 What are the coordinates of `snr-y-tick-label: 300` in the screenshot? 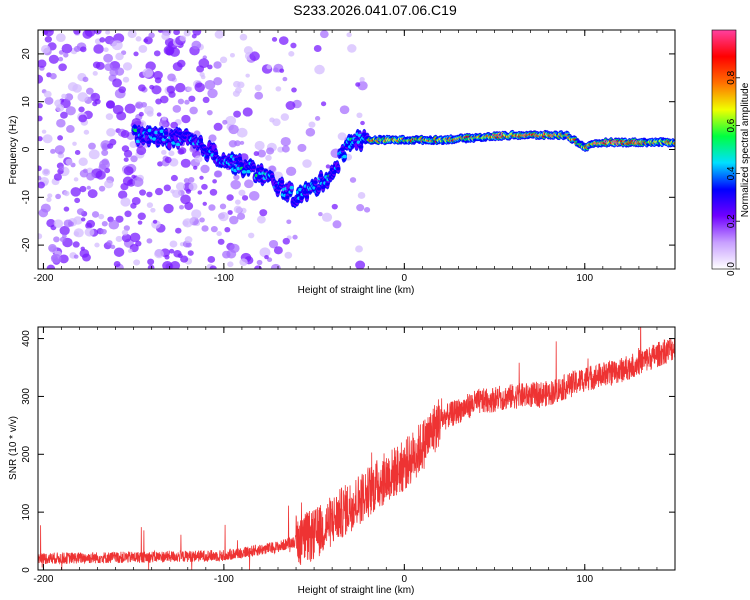 It's located at (26, 396).